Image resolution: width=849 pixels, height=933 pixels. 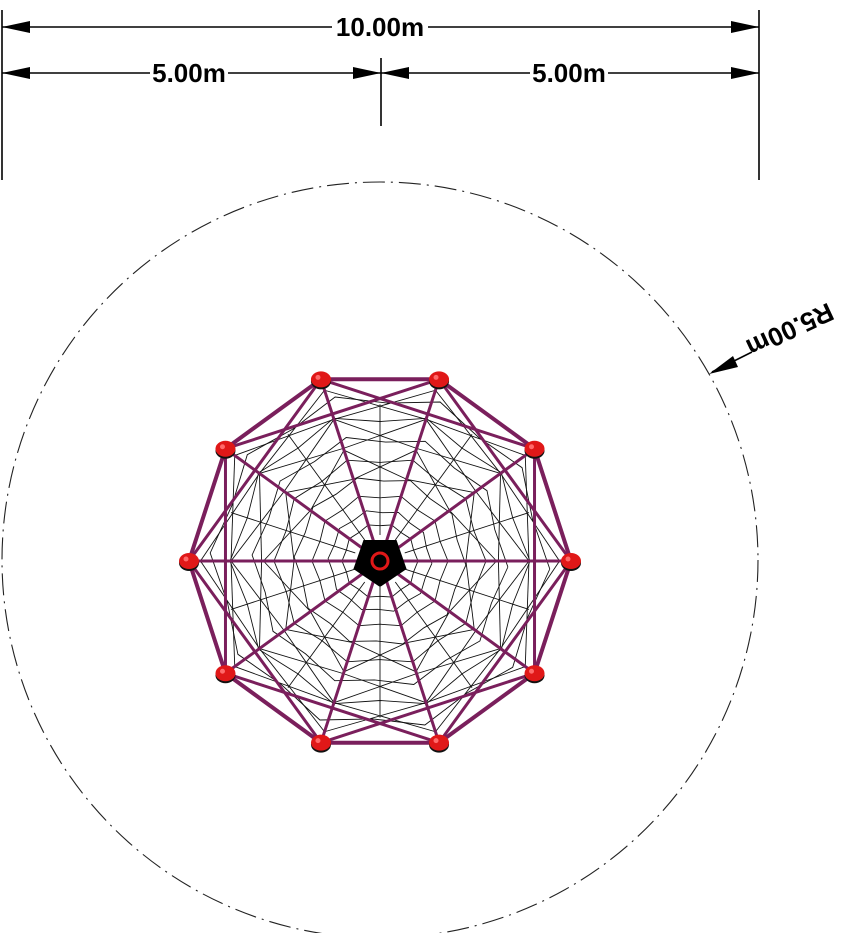 What do you see at coordinates (189, 73) in the screenshot?
I see `left-half-label: 5.00m` at bounding box center [189, 73].